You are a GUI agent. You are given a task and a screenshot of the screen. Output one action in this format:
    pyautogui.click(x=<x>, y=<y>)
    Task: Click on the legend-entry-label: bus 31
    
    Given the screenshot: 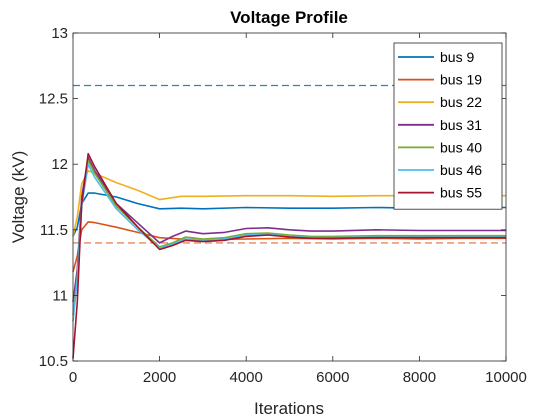 What is the action you would take?
    pyautogui.click(x=461, y=125)
    